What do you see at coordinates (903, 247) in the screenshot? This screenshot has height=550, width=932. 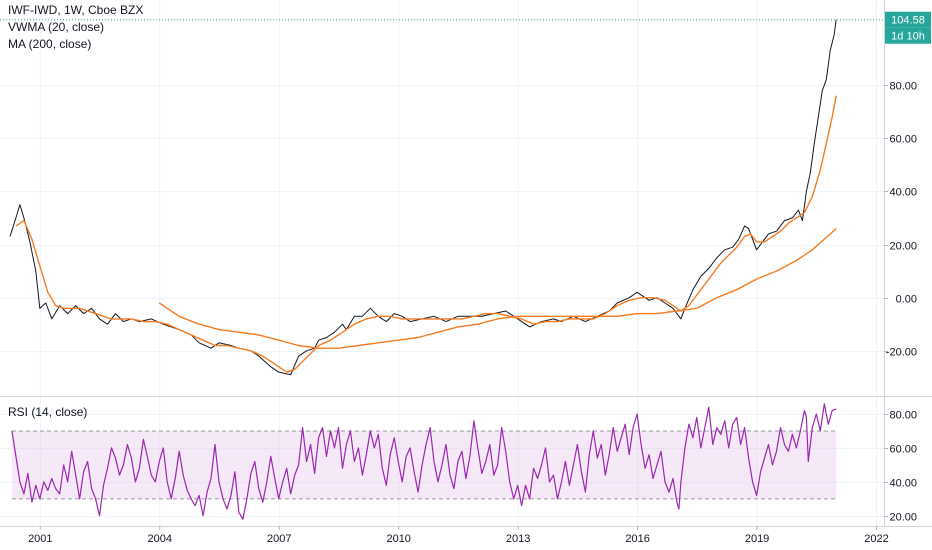 I see `price-tick-label: 20.00` at bounding box center [903, 247].